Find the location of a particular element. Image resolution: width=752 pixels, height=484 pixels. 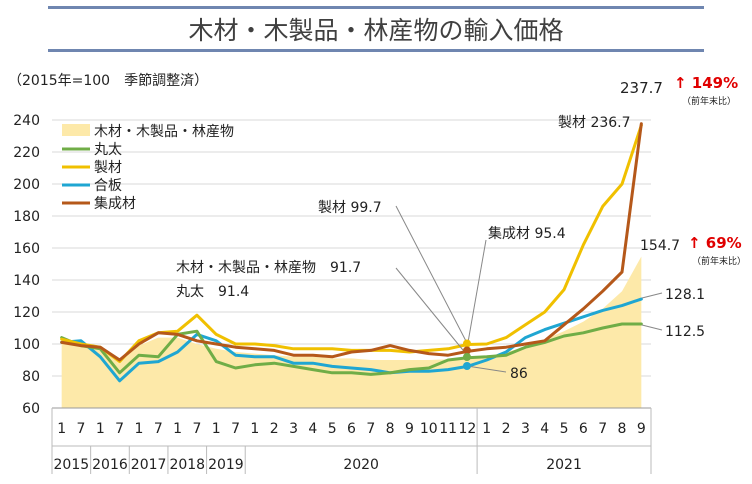

annotation-mokuzai: 木材・木製品・林産物 91.7 is located at coordinates (268, 268).